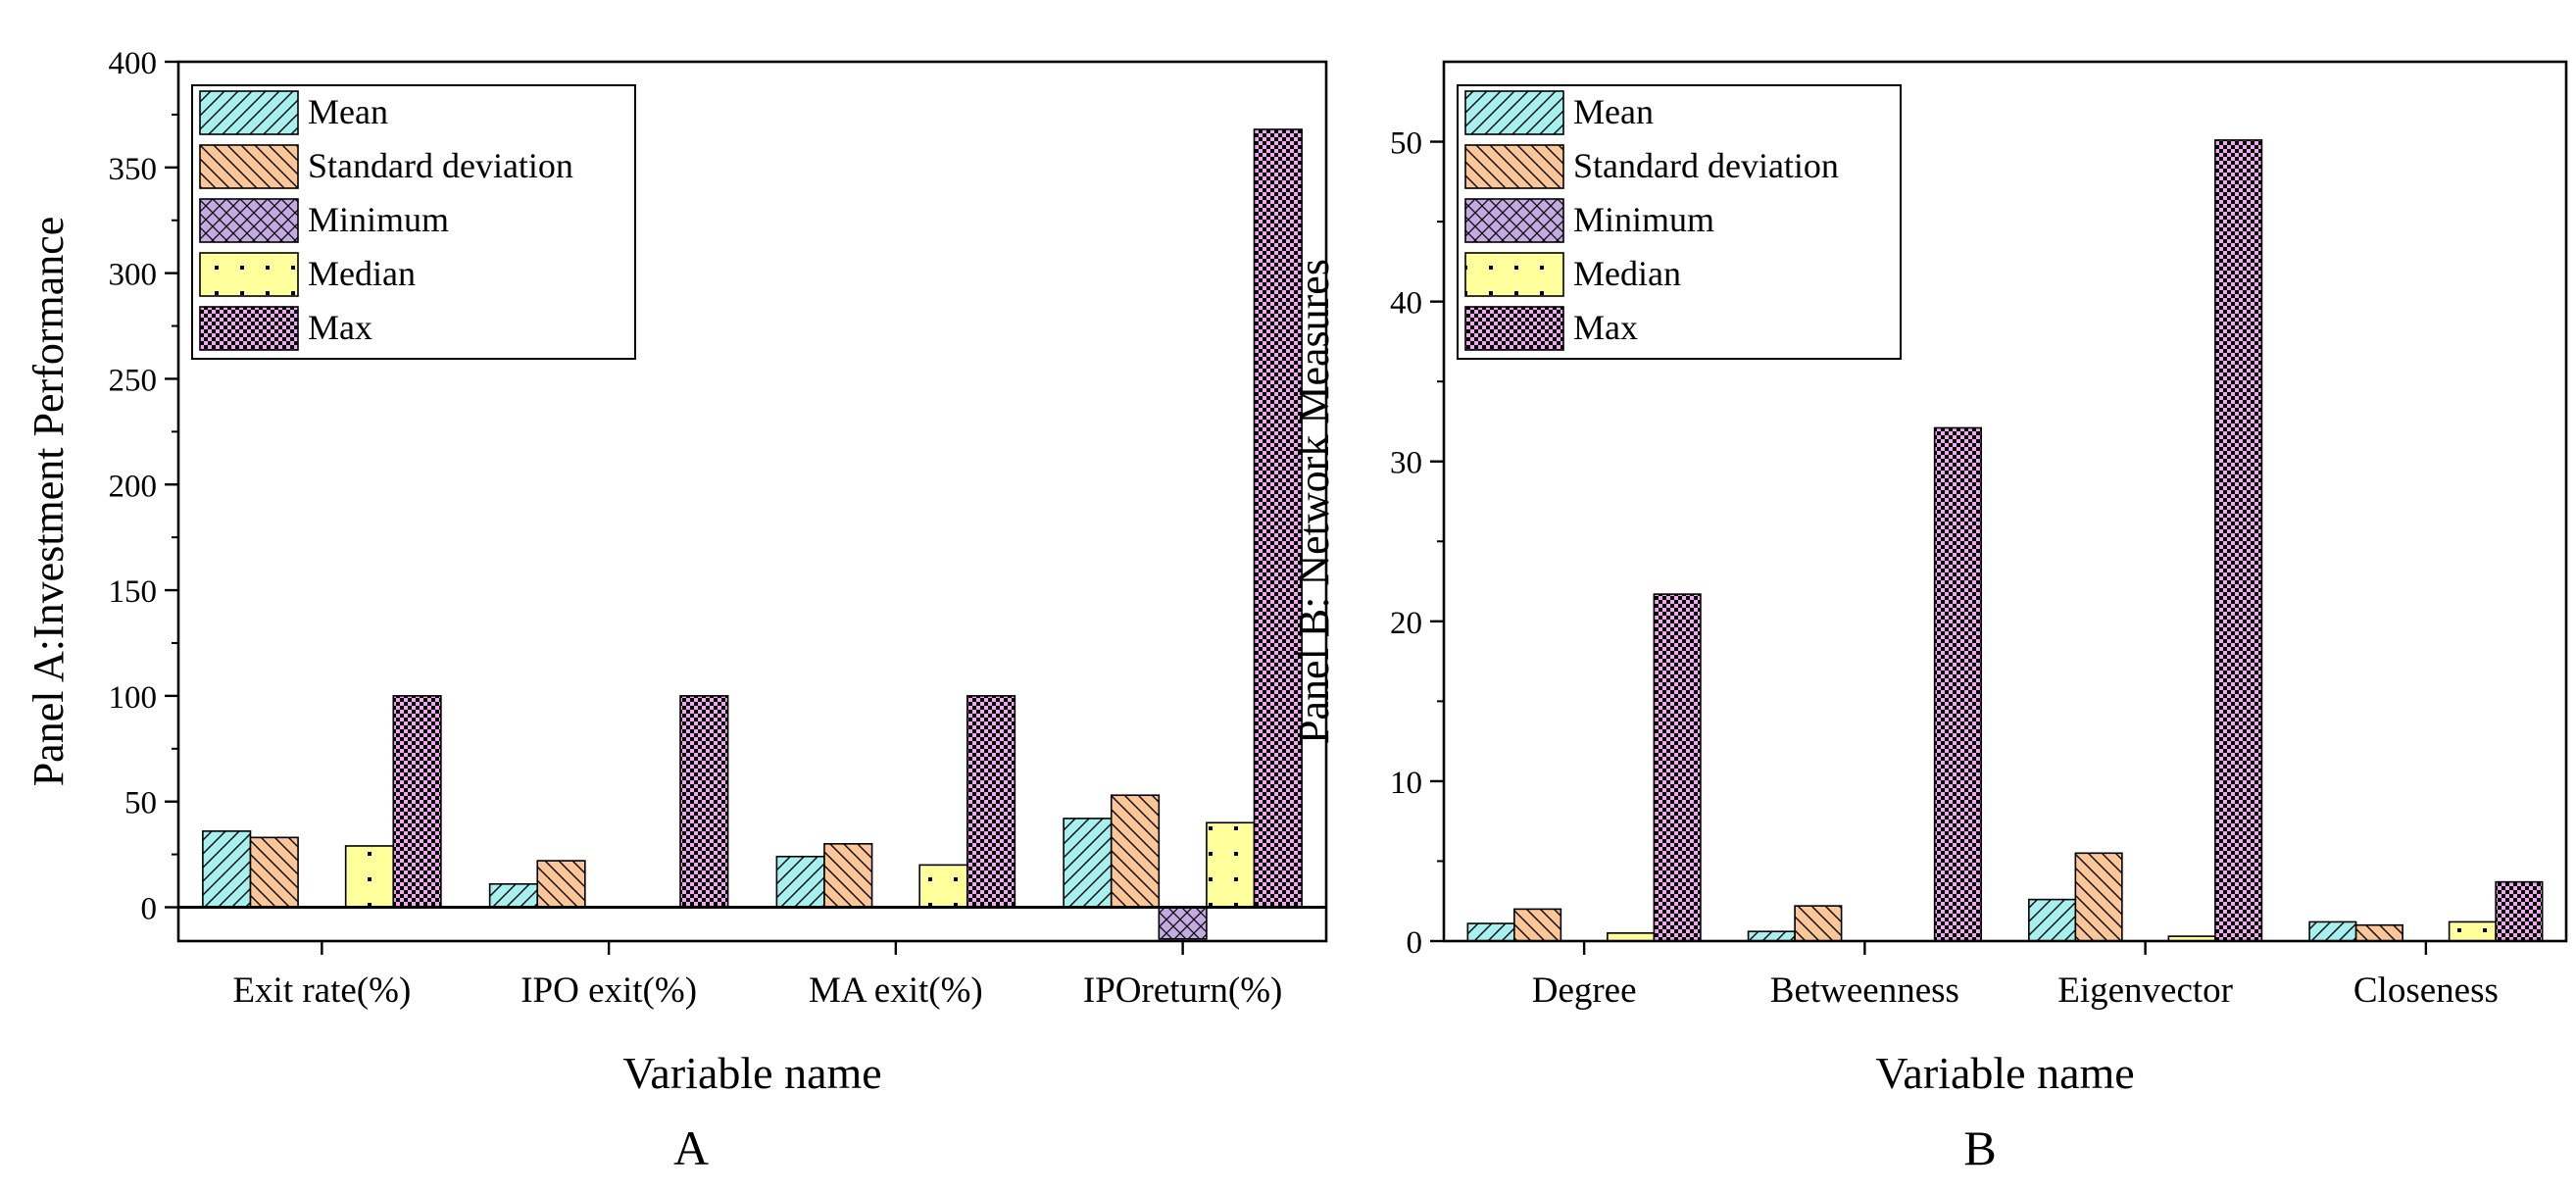 This screenshot has width=2576, height=1193. What do you see at coordinates (1314, 502) in the screenshot?
I see `panel-b-y-axis-title: Panel B: Network Measures` at bounding box center [1314, 502].